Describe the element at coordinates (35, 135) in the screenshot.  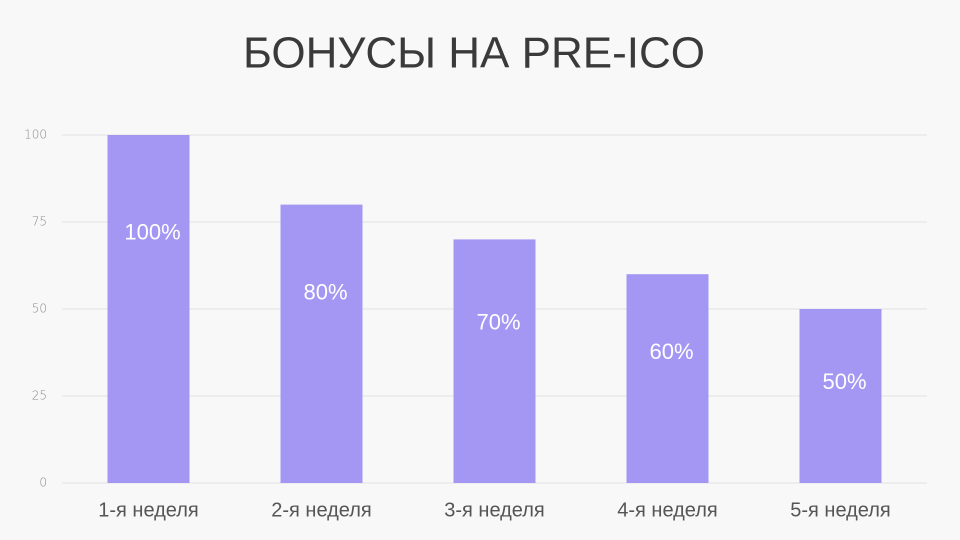
I see `y-tick-label: 100` at that location.